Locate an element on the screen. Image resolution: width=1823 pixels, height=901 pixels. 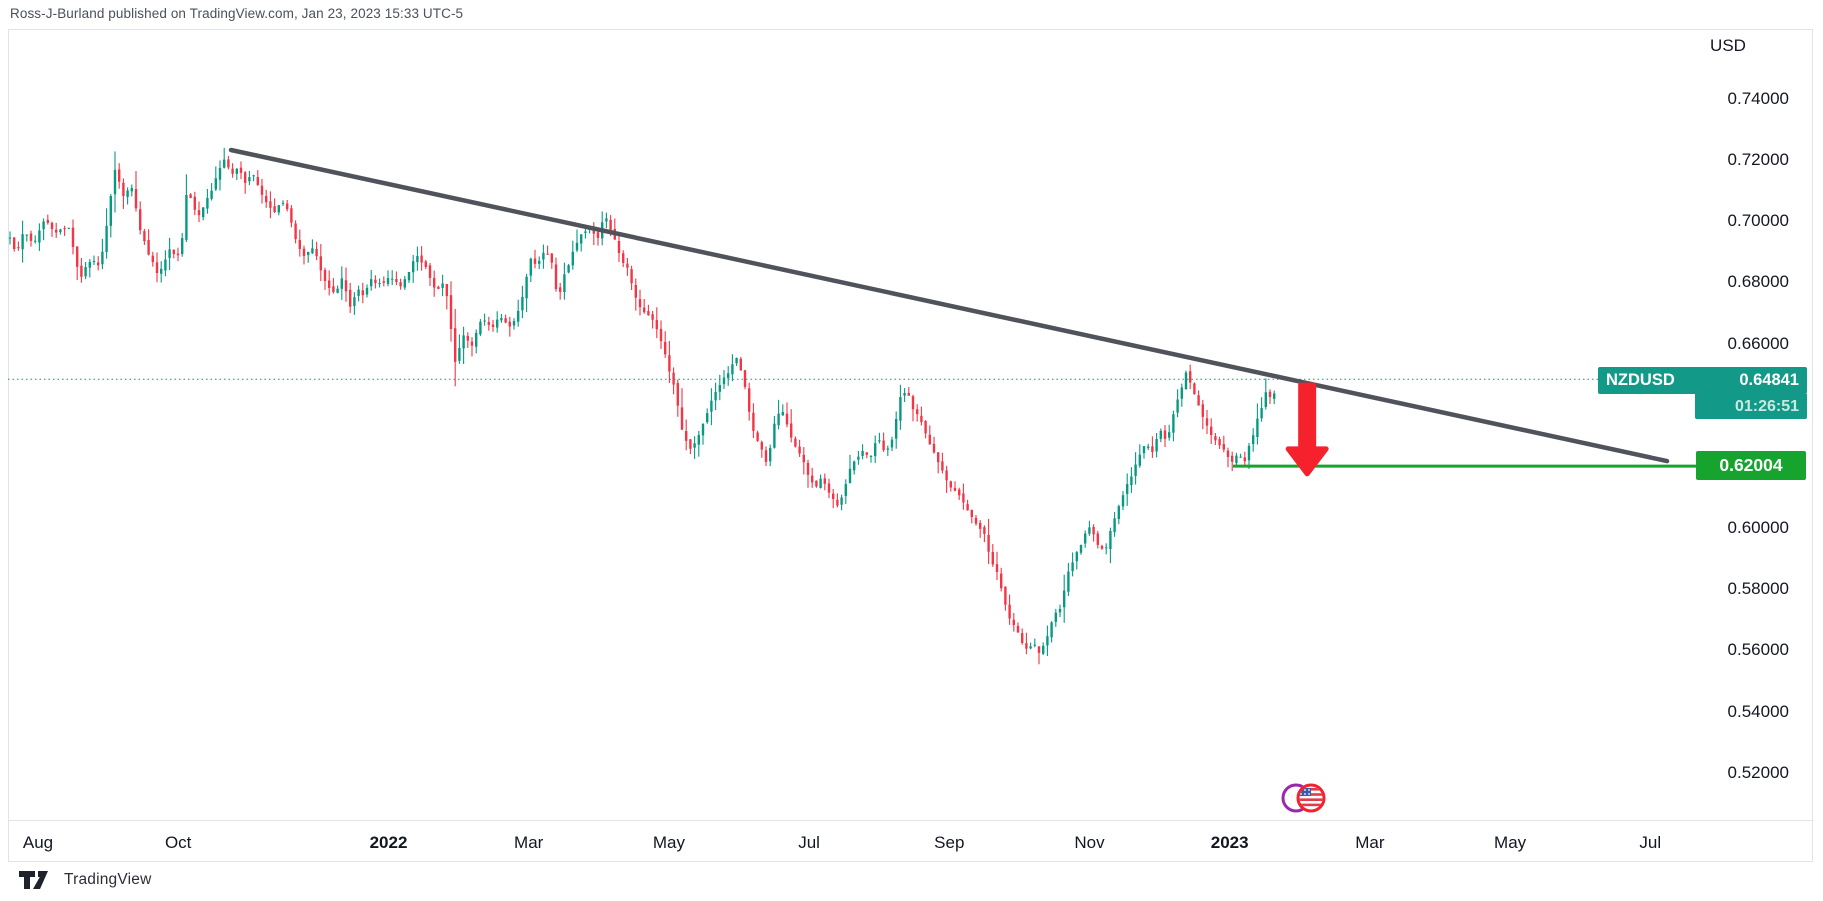
y-axis-tick: 0.72000 is located at coordinates (1758, 159).